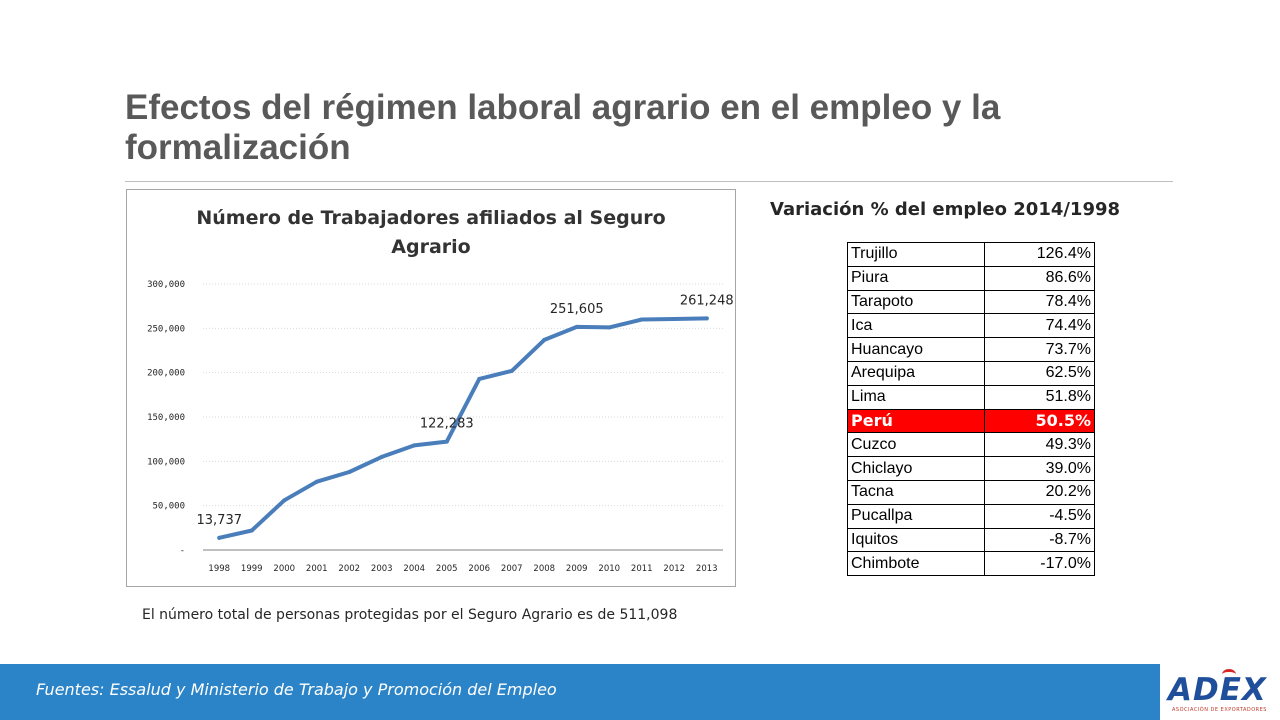  I want to click on series-line, so click(463, 428).